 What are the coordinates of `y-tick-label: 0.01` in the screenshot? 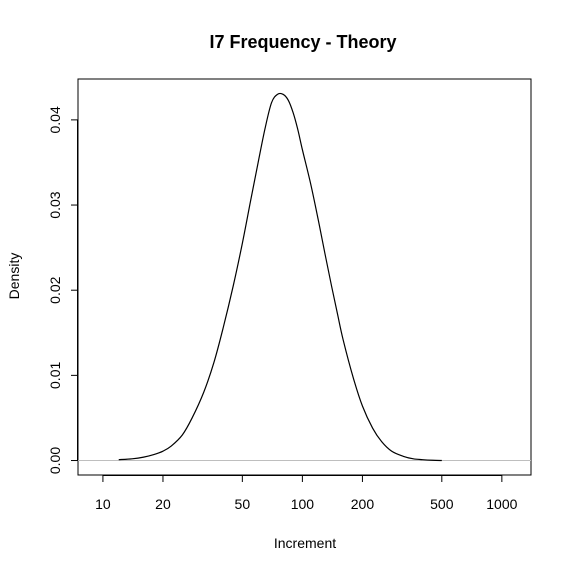 It's located at (55, 375).